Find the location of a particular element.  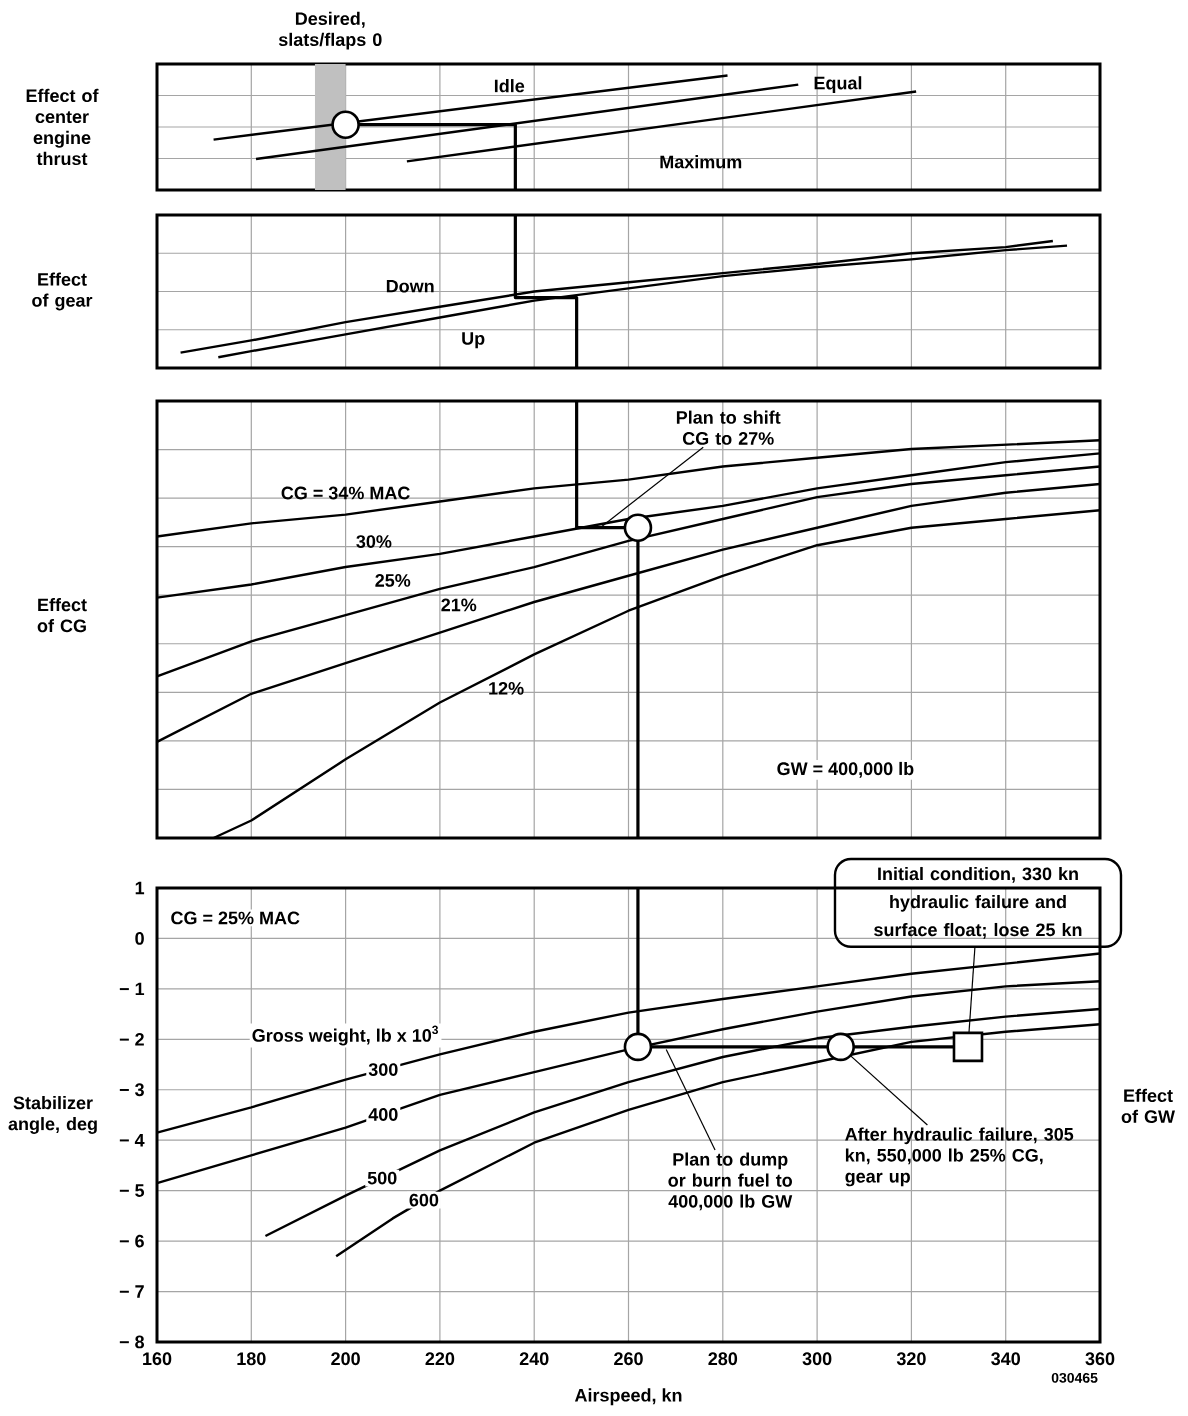

x-tick-label: 220 is located at coordinates (440, 1359).